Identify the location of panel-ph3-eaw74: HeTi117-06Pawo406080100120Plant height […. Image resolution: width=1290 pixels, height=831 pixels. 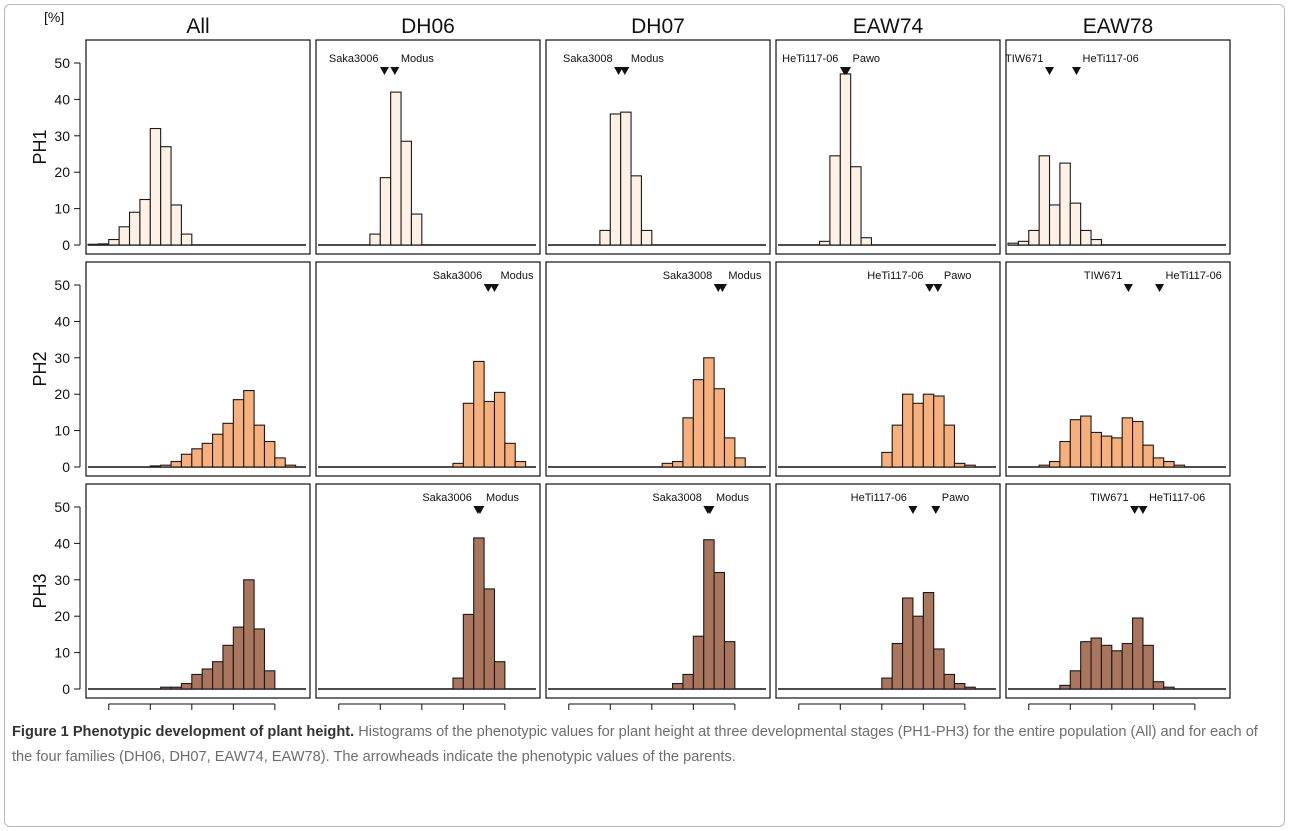
(888, 596).